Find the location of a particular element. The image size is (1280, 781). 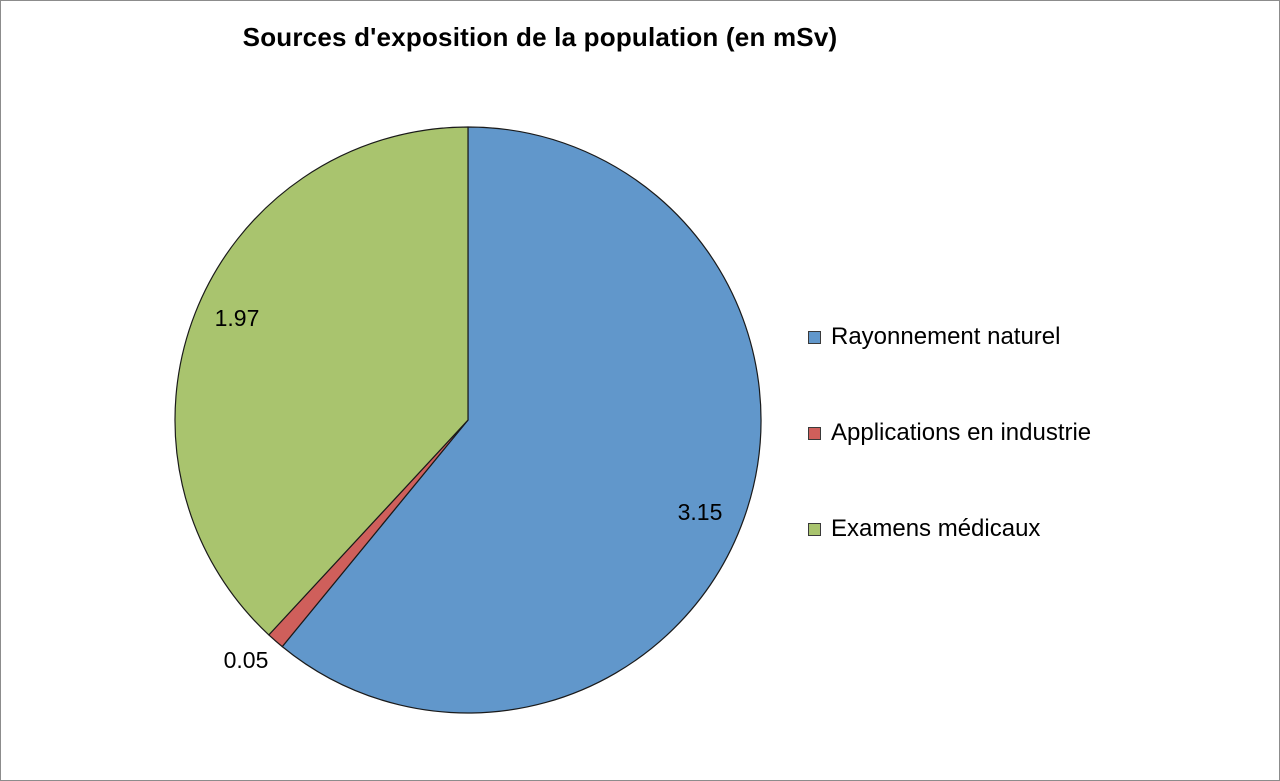

legend-item-applications-en-industrie: Applications en industrie is located at coordinates (949, 433).